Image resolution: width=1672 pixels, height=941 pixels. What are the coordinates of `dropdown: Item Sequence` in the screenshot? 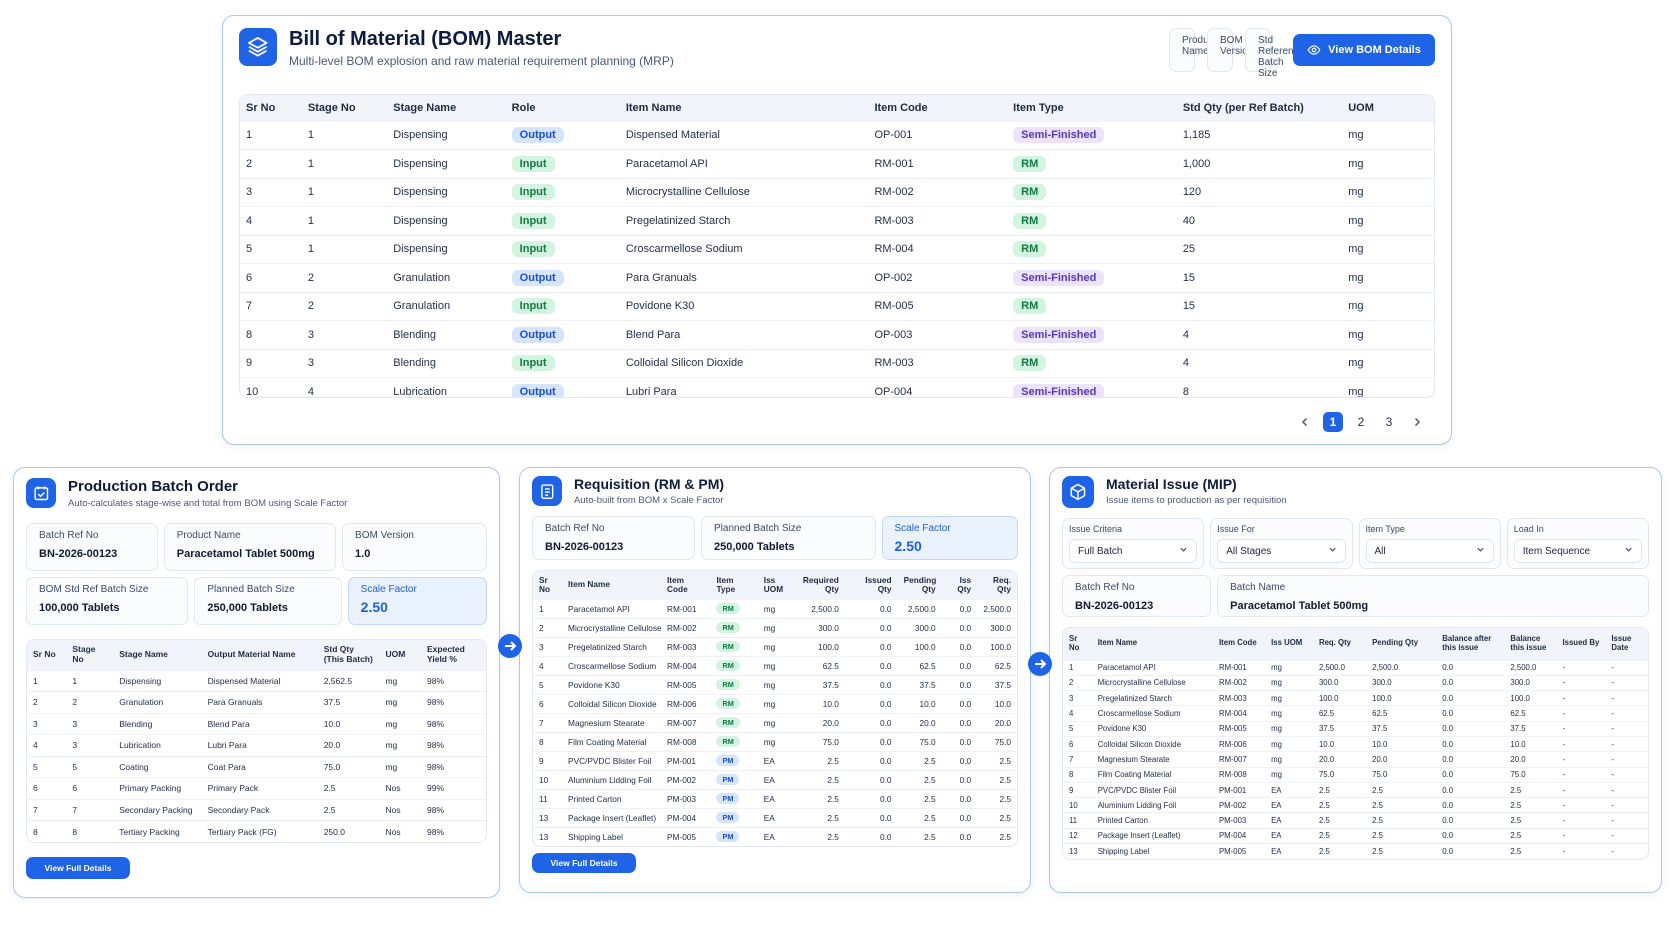 It's located at (1577, 551).